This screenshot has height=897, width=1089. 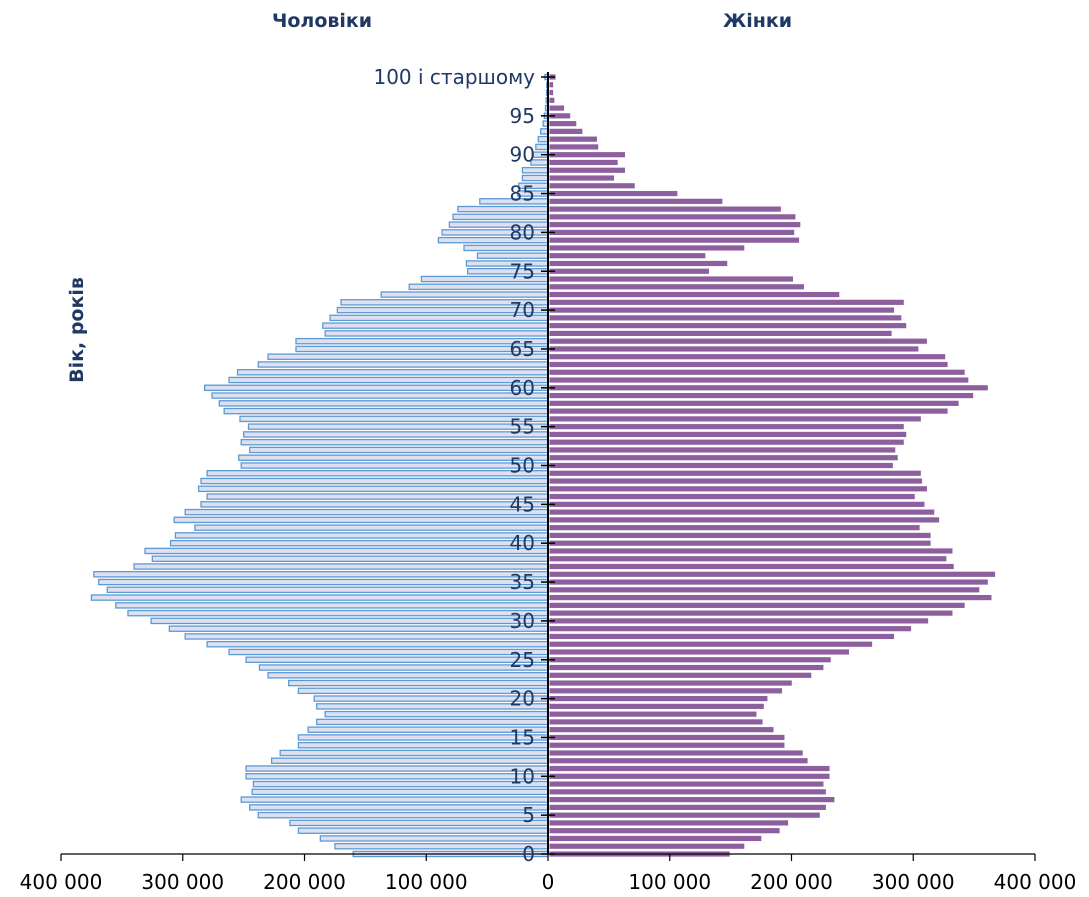 I want to click on x-tick-label-6: 200 000, so click(x=791, y=882).